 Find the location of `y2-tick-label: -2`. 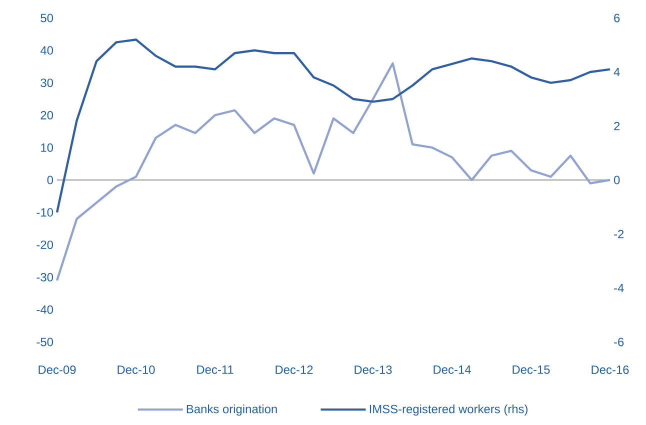

y2-tick-label: -2 is located at coordinates (619, 234).